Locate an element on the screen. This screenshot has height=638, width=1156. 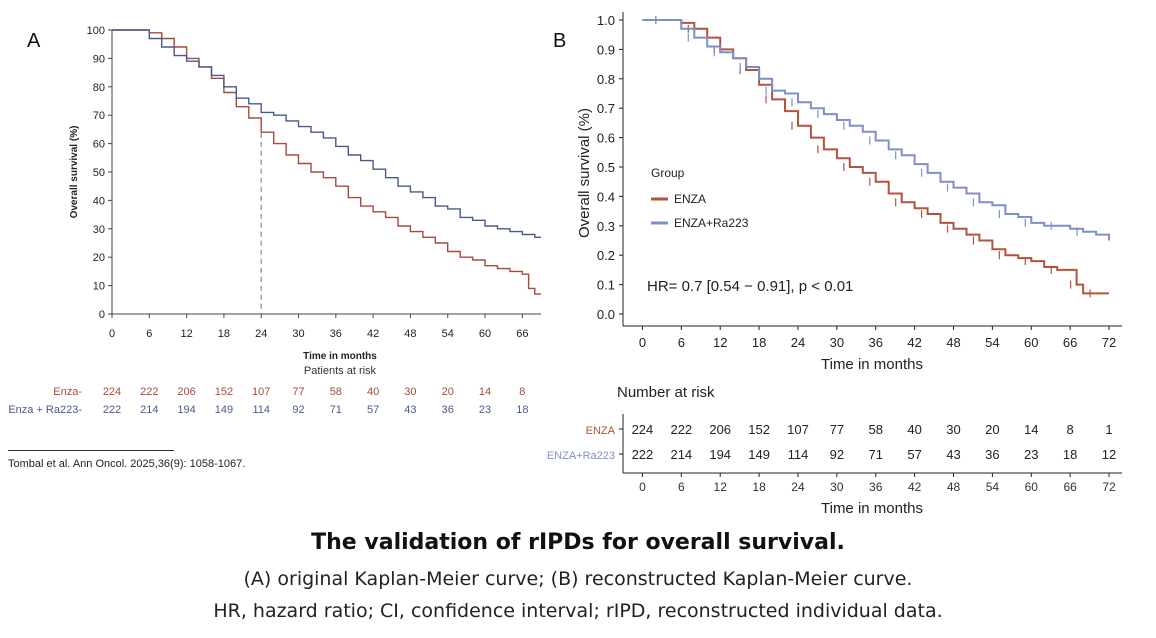
x-axis-title-a: Time in months is located at coordinates (340, 356).